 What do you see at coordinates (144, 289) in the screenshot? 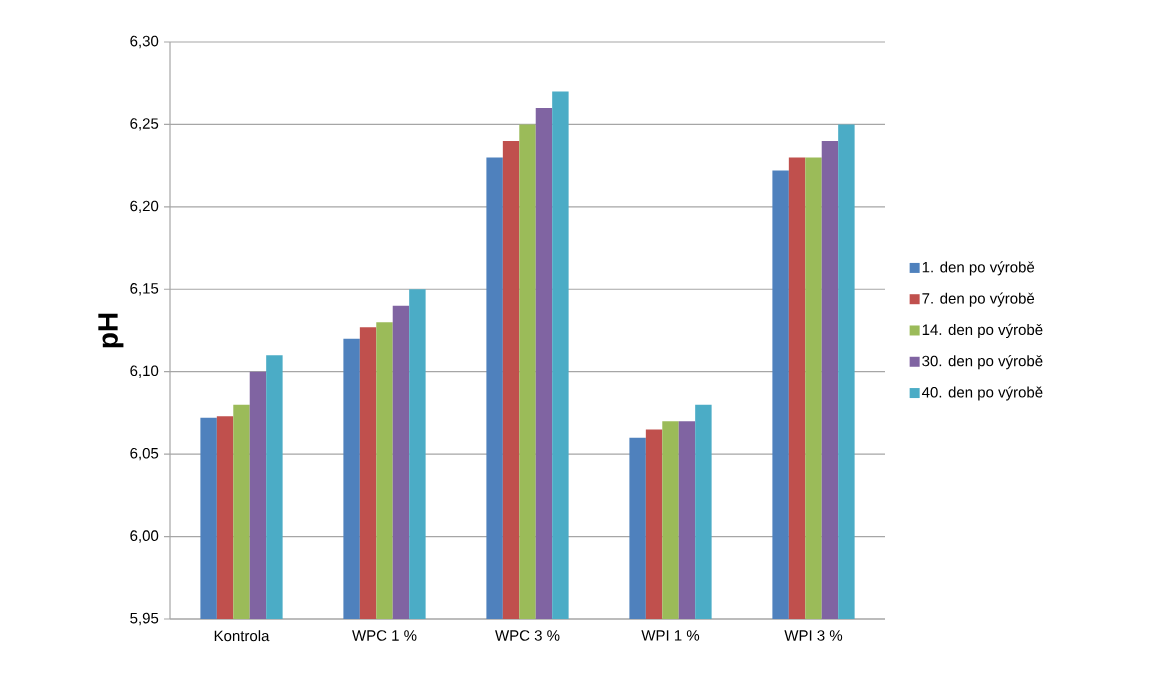
I see `y-tick-label: 6,15` at bounding box center [144, 289].